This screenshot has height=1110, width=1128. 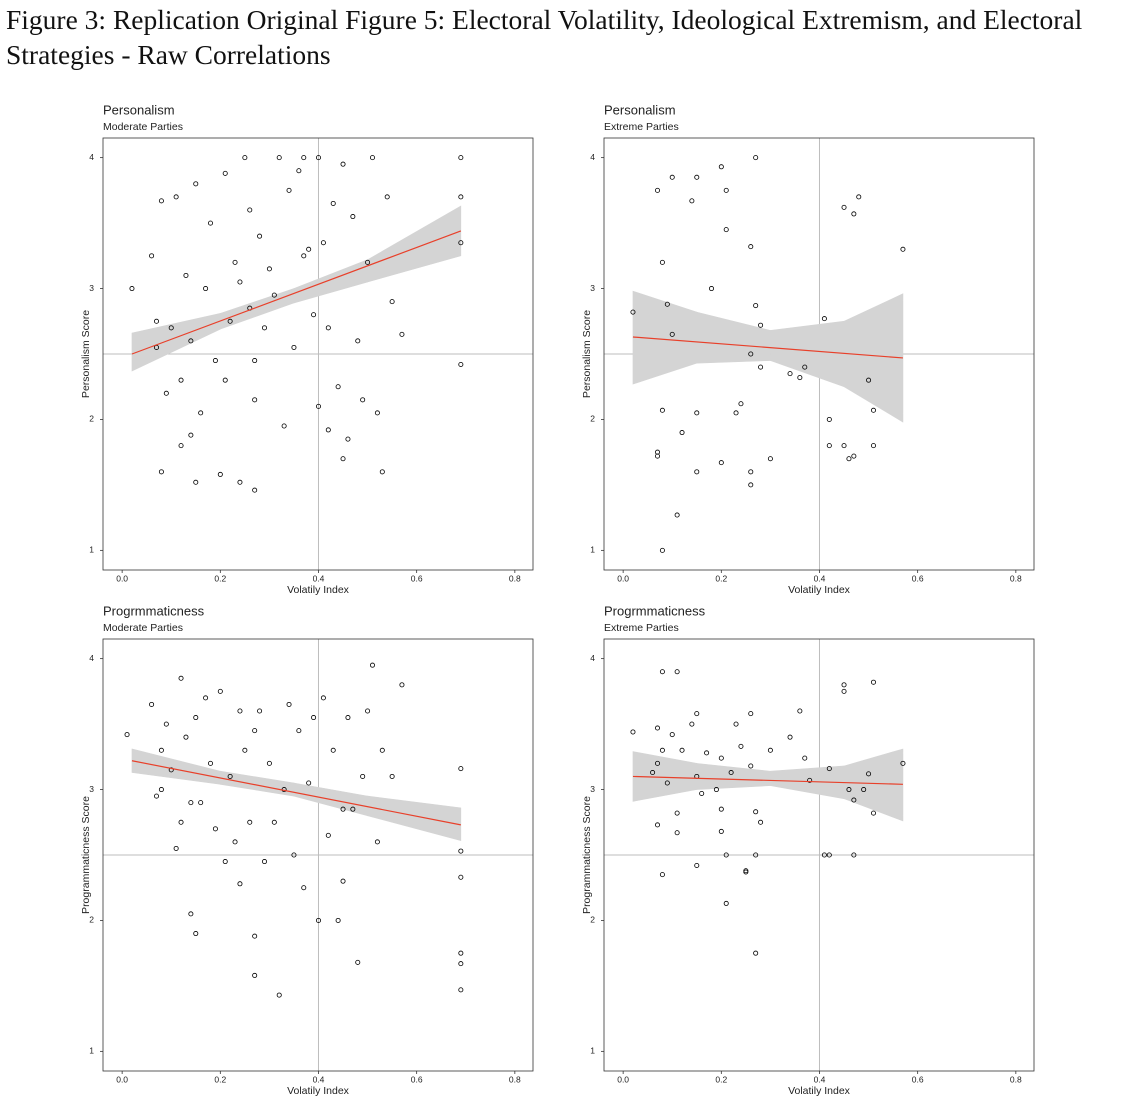 I want to click on x-tick-label: 0.0, so click(x=623, y=578).